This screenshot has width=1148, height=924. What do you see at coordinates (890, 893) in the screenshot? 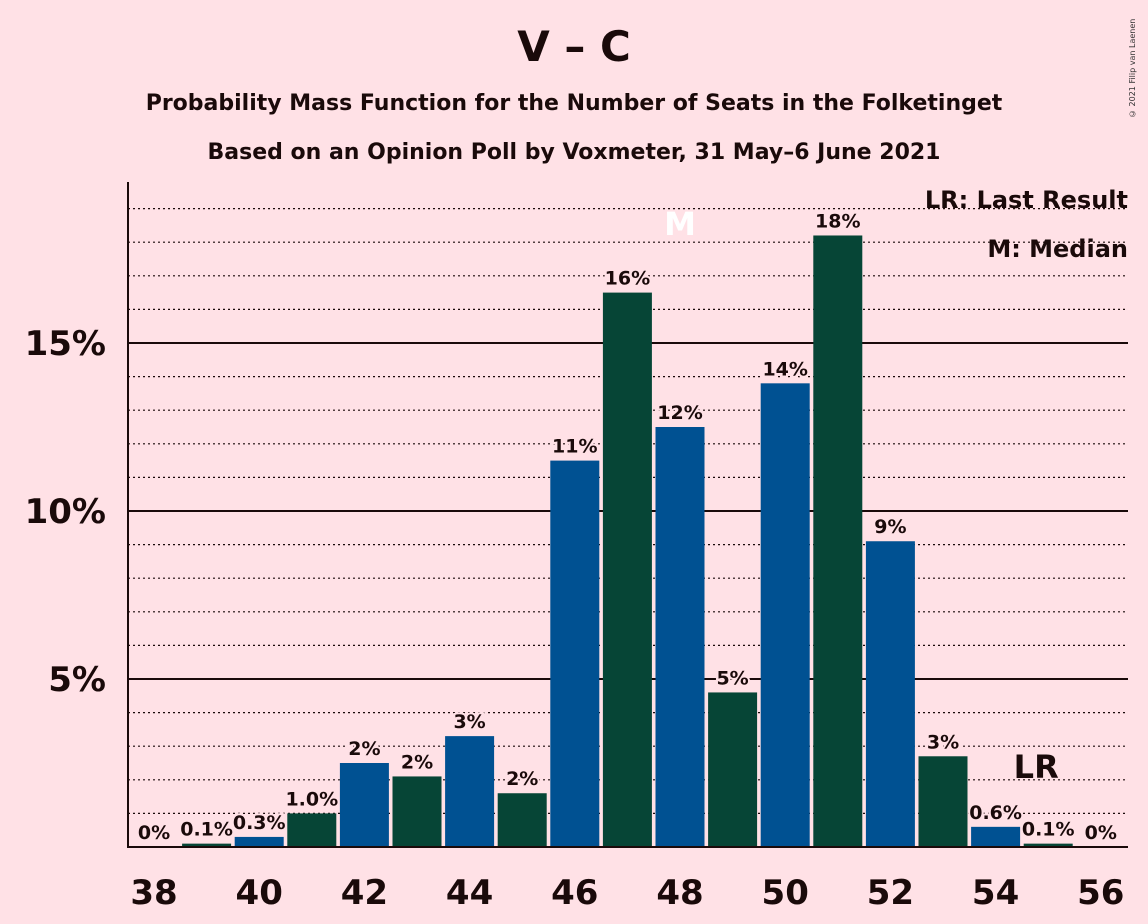
I see `x-tick-label: 52` at bounding box center [890, 893].